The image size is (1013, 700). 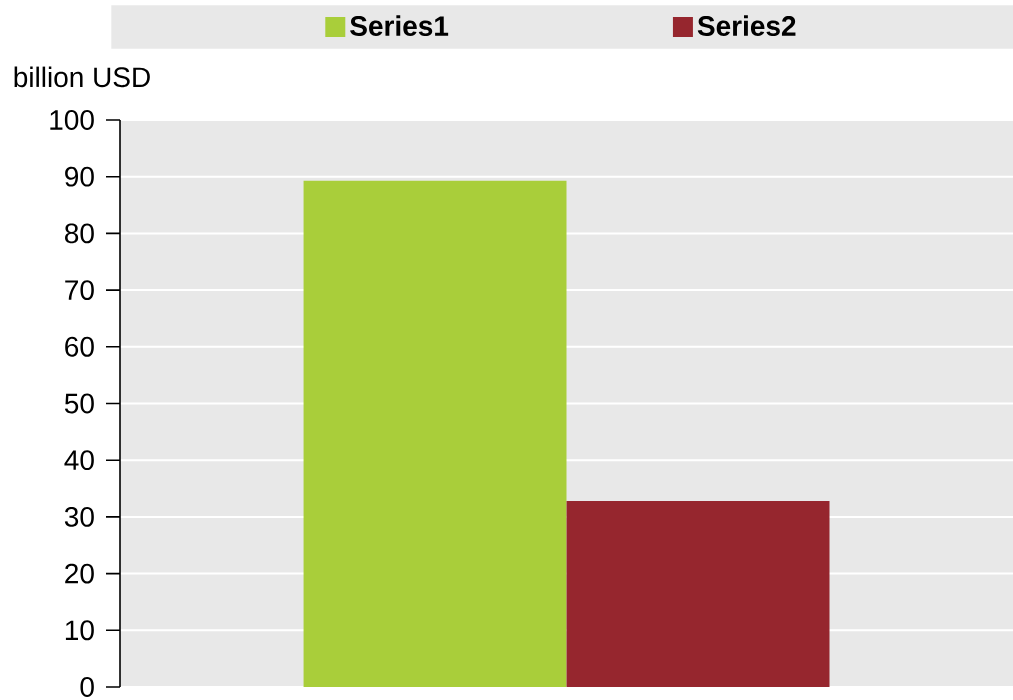 What do you see at coordinates (82, 77) in the screenshot?
I see `y-axis-title: billion USD` at bounding box center [82, 77].